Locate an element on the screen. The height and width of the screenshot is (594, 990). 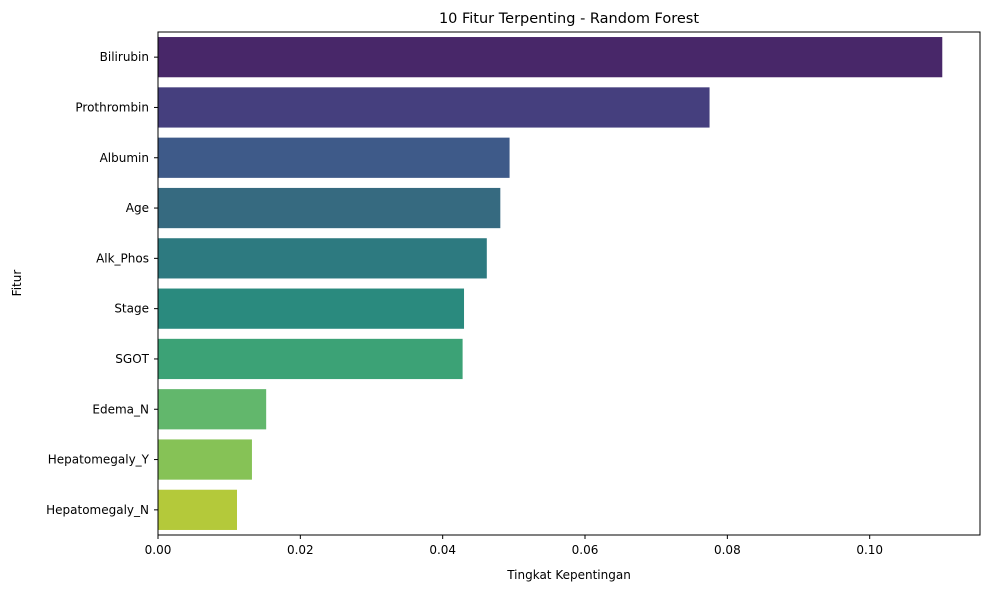
y-tick-label: Hepatomegaly_N is located at coordinates (97, 510).